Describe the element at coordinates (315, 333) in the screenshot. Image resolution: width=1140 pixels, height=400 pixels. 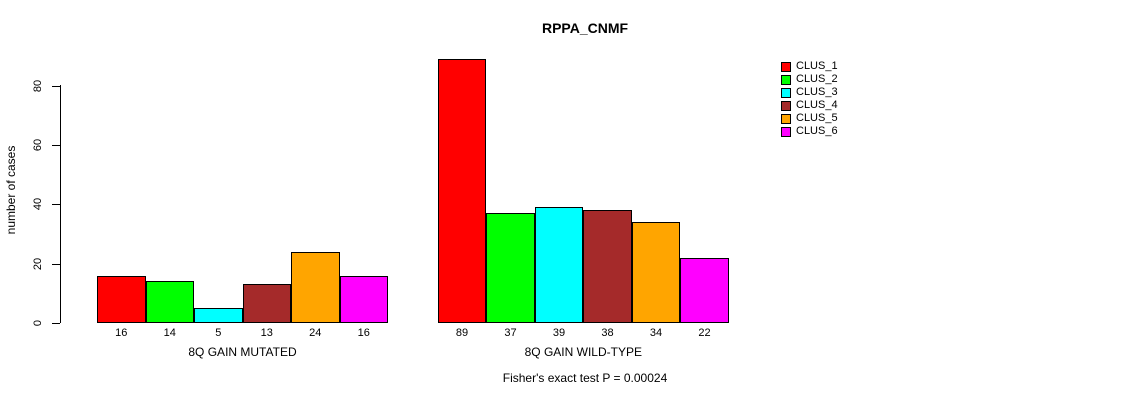
I see `bar-value-label: 24` at that location.